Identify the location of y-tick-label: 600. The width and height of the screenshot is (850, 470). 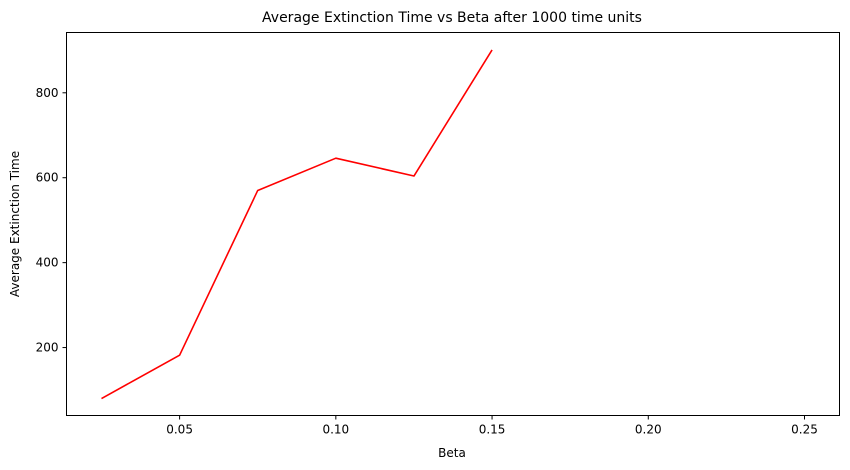
(47, 178).